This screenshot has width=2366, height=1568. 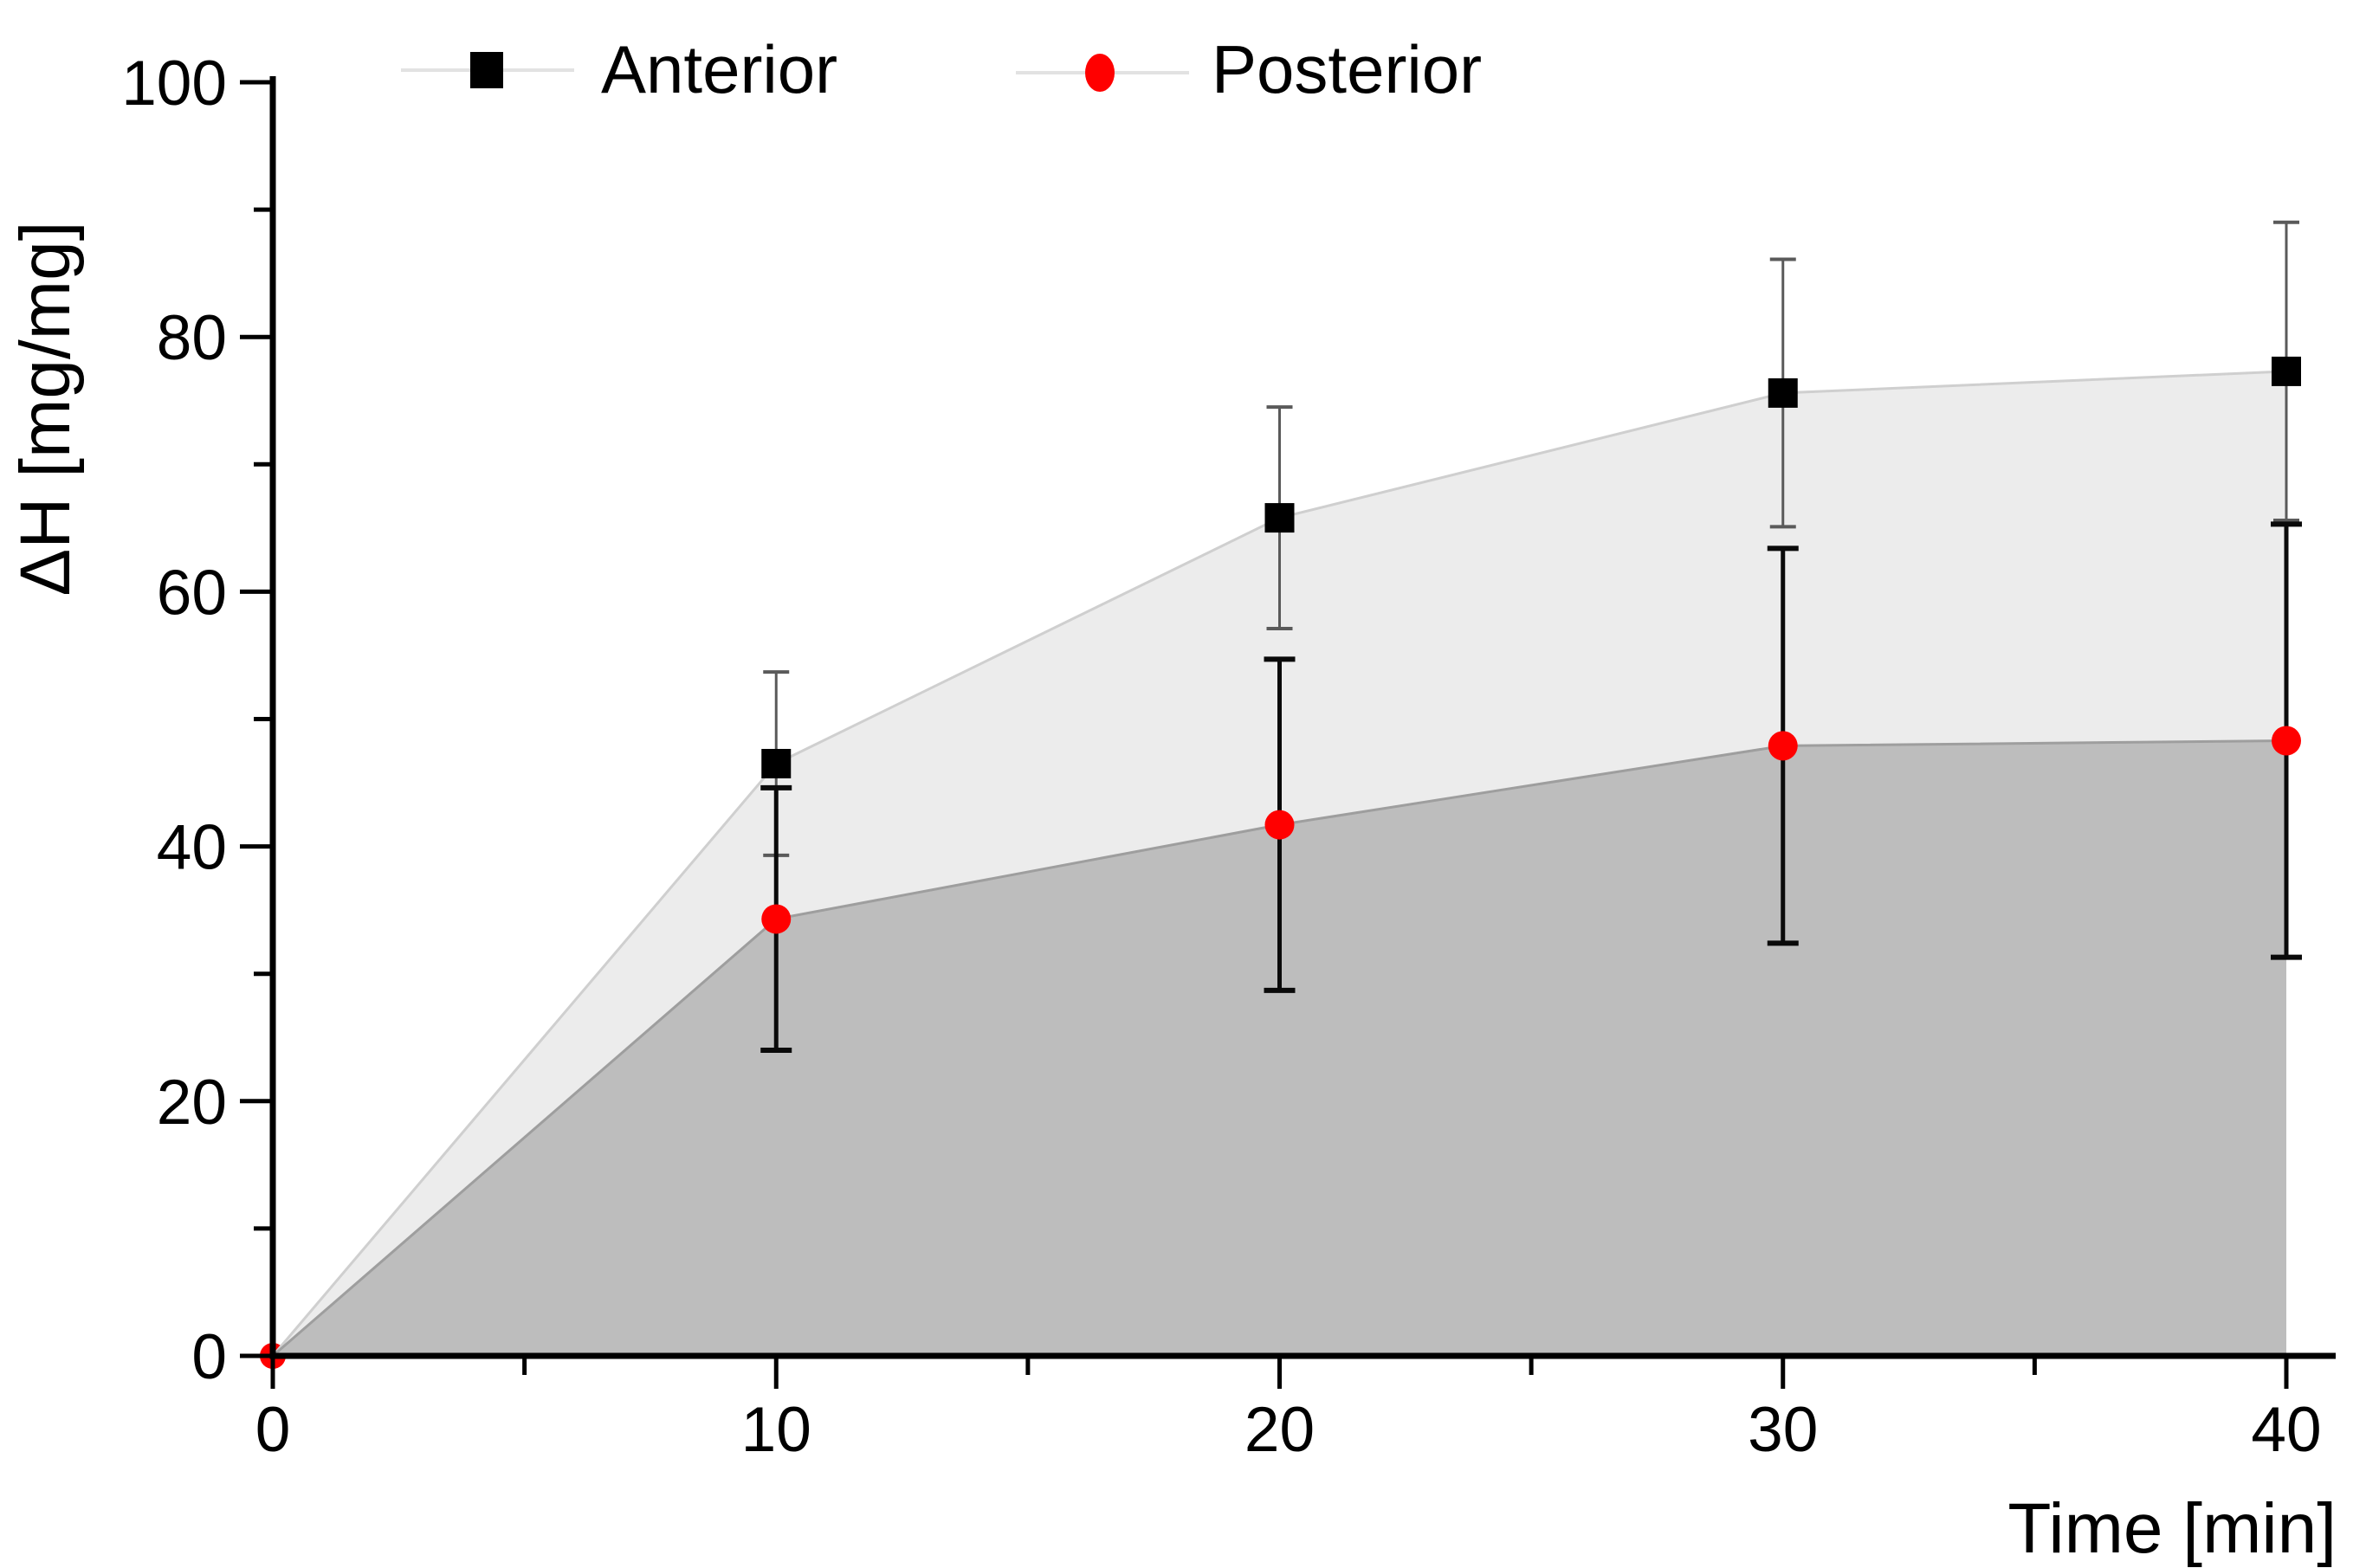 What do you see at coordinates (1279, 1430) in the screenshot?
I see `x-tick-label-20: 20` at bounding box center [1279, 1430].